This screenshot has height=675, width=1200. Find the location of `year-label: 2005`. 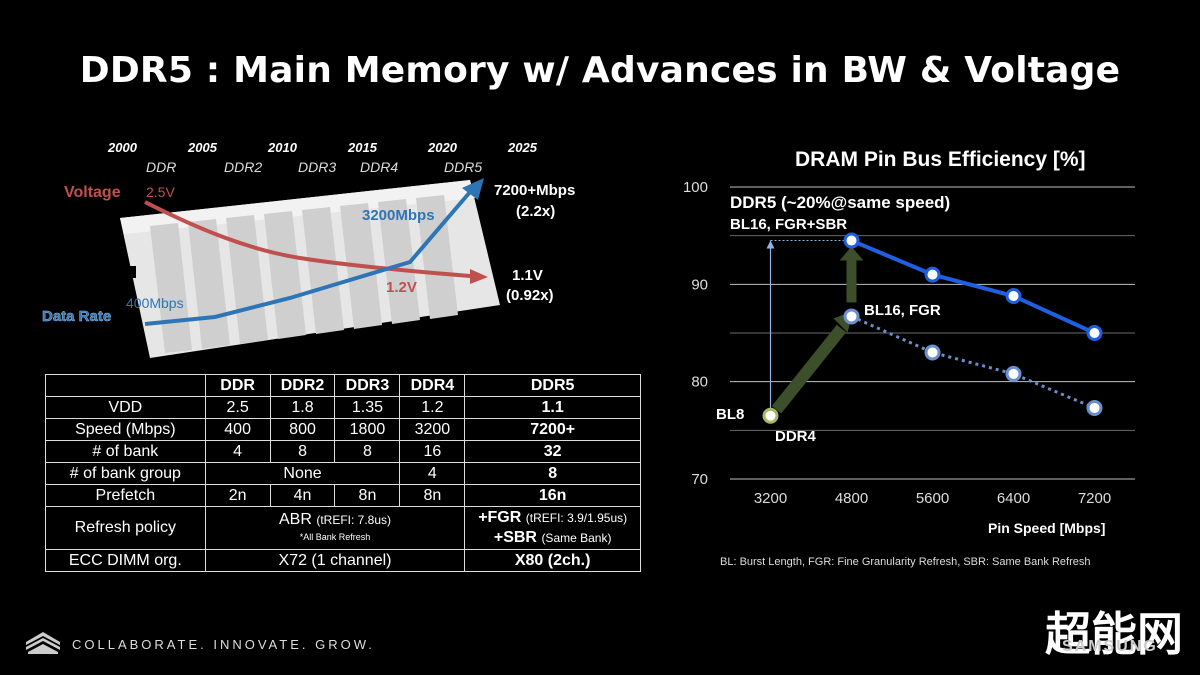

year-label: 2005 is located at coordinates (202, 147).